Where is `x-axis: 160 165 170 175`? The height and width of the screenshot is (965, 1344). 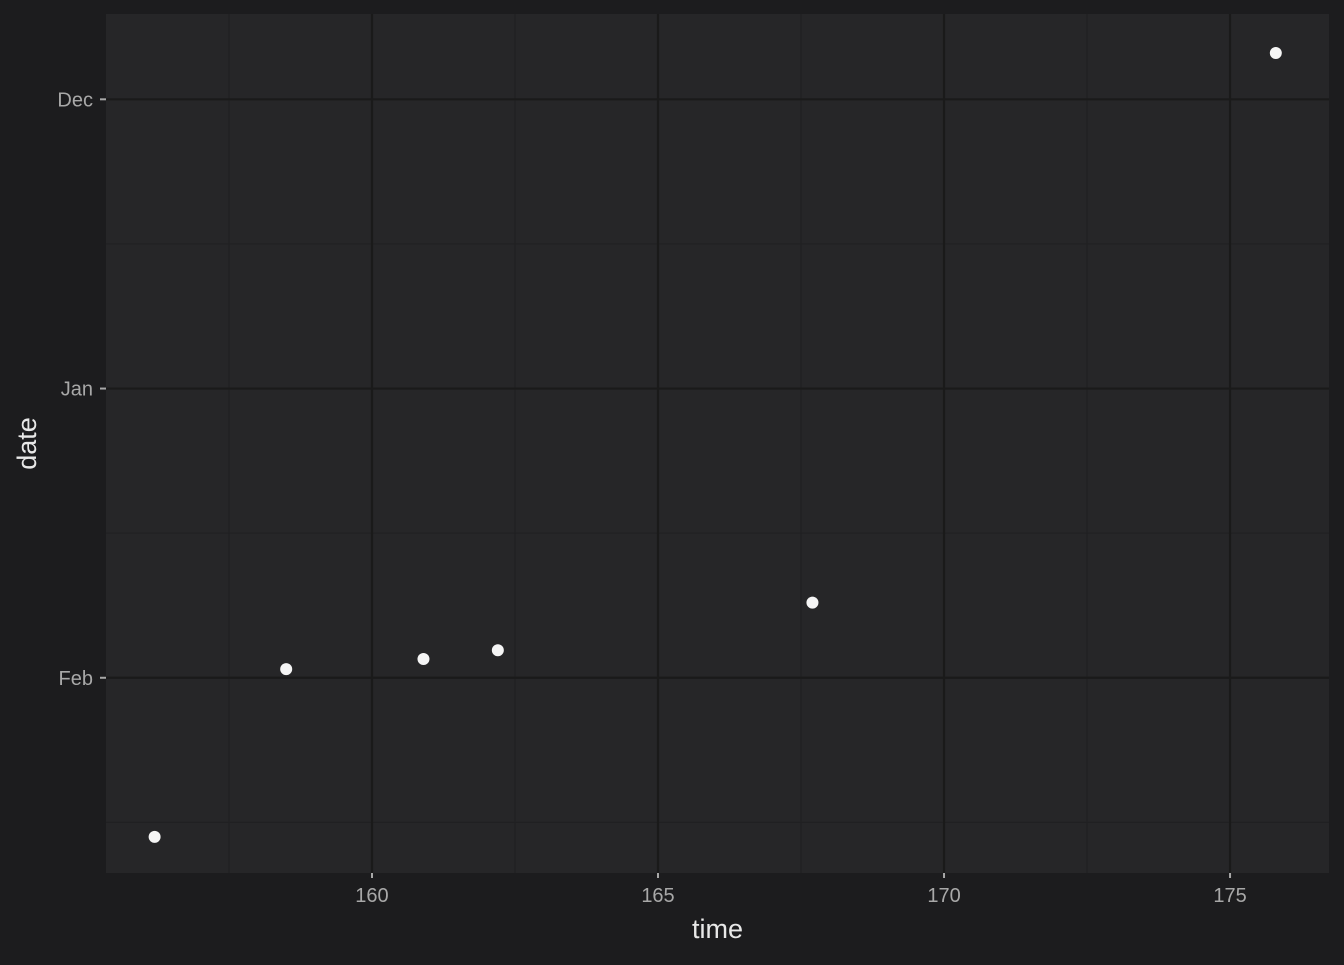 x-axis: 160 165 170 175 is located at coordinates (801, 890).